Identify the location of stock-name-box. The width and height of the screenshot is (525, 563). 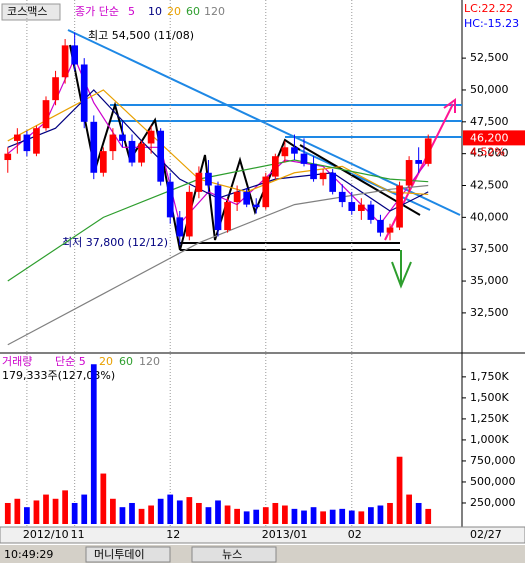
(31, 12).